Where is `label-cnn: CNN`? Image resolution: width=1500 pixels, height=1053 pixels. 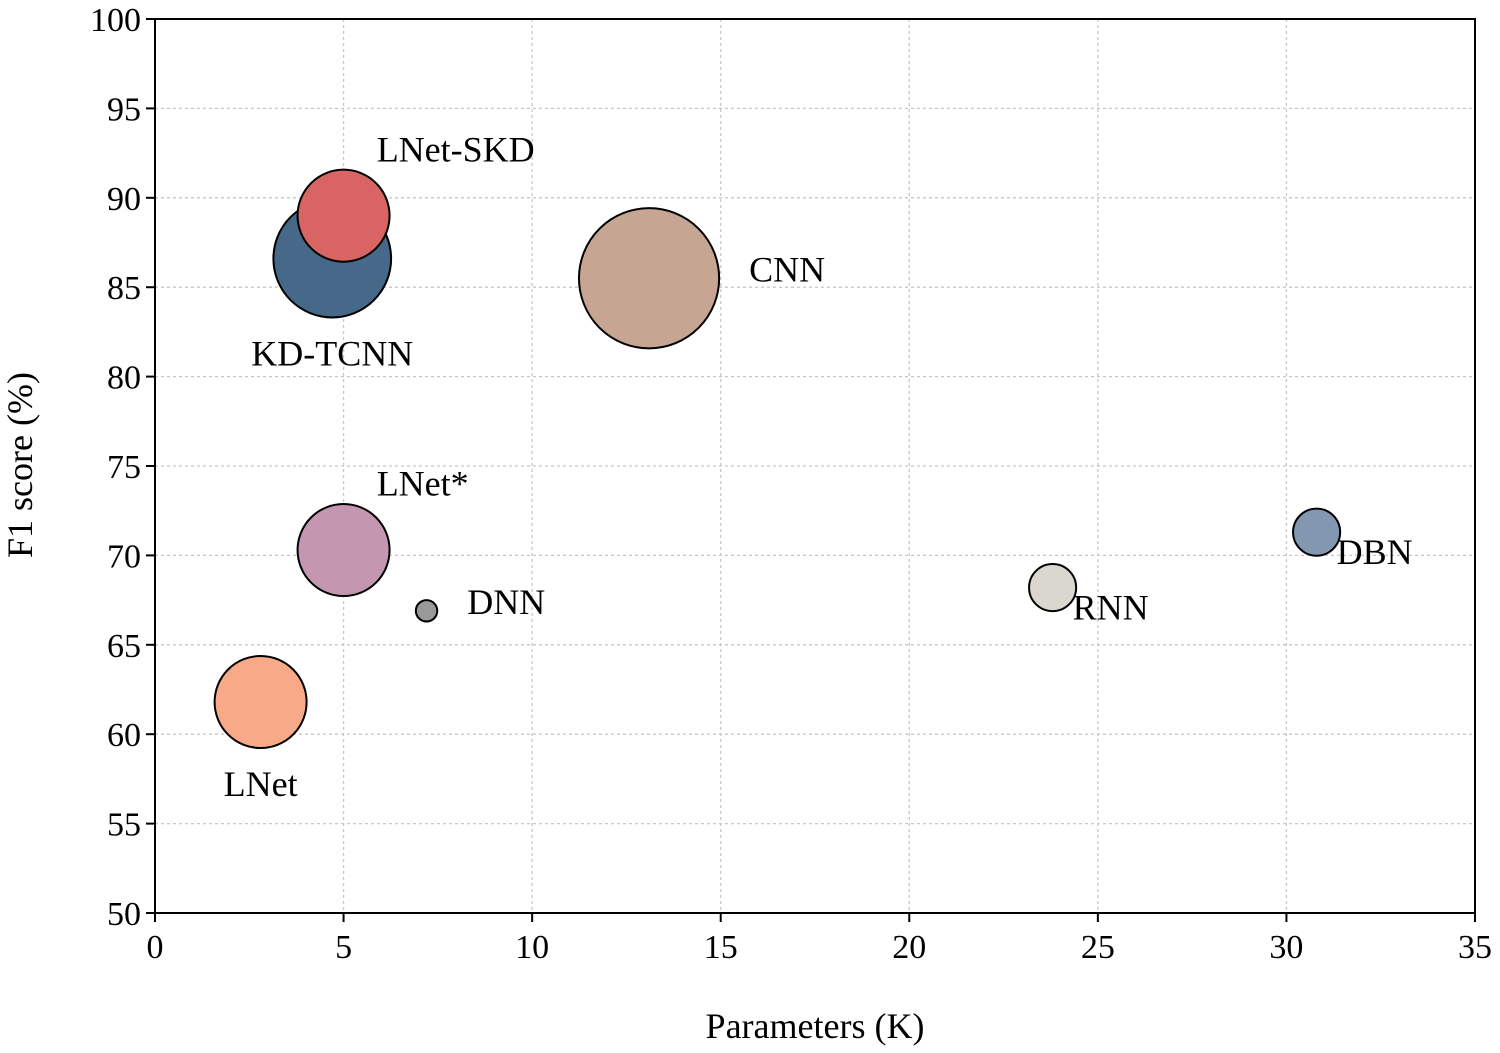 label-cnn: CNN is located at coordinates (787, 269).